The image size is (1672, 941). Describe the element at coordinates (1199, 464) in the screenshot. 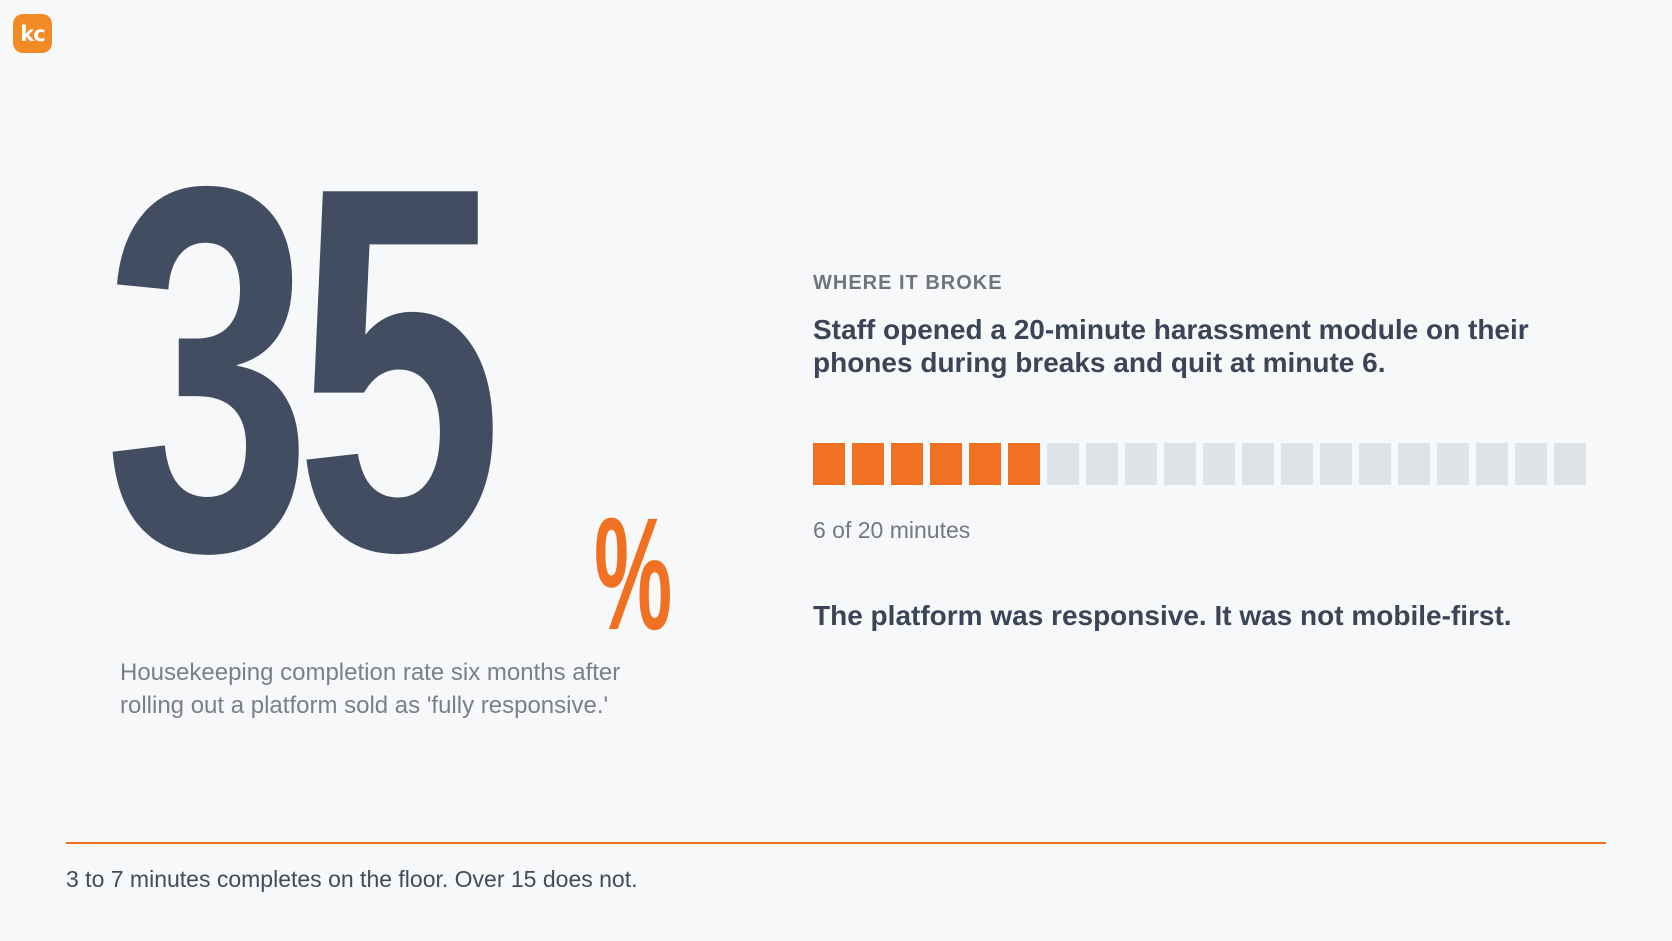

I see `minutes-progress-bar` at that location.